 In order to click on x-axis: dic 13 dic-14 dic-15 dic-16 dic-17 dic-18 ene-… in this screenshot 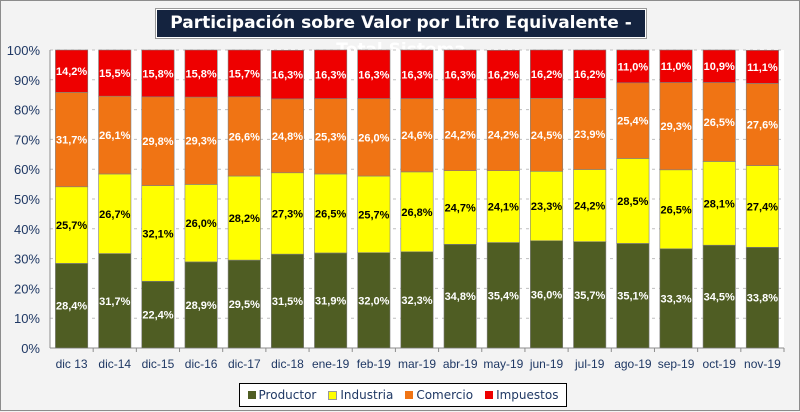, I will do `click(420, 359)`.